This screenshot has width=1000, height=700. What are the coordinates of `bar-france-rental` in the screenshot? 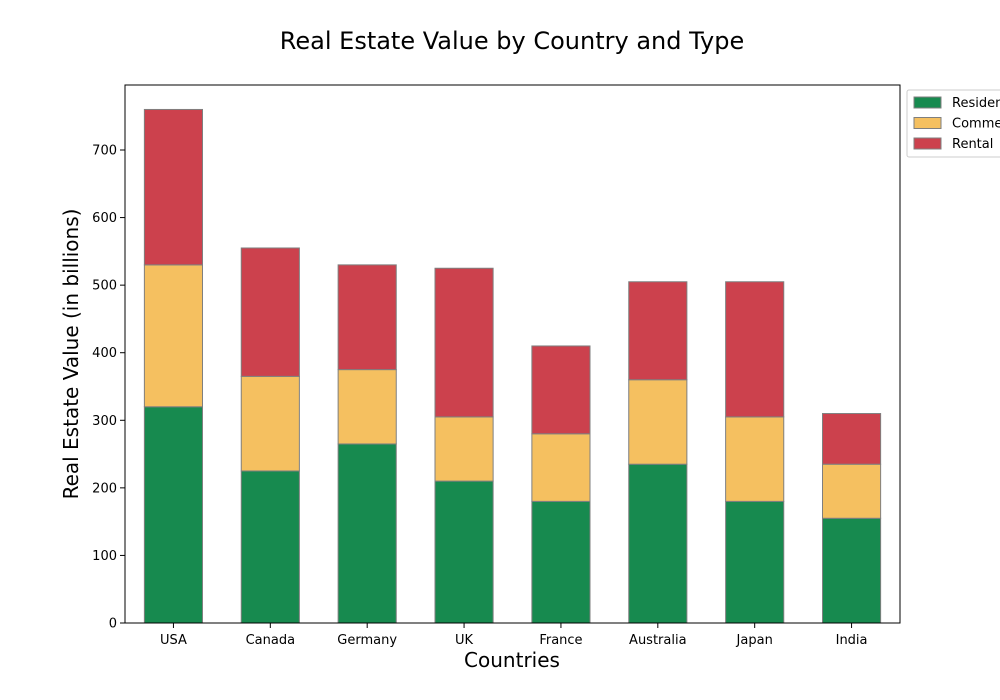 It's located at (561, 390).